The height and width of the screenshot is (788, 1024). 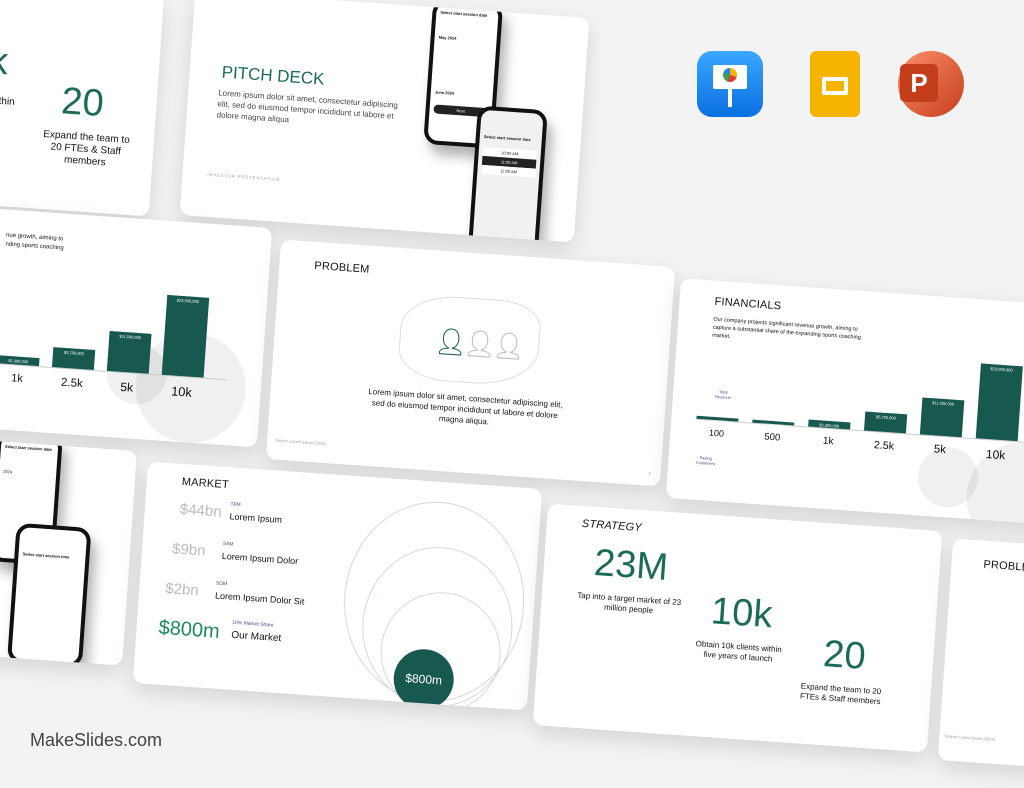 What do you see at coordinates (8, 471) in the screenshot?
I see `phone-month: 2024` at bounding box center [8, 471].